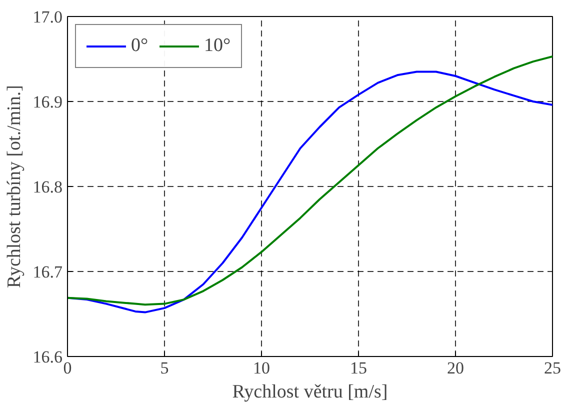 This screenshot has height=405, width=566. I want to click on y-axis-title: Rychlost turbíny [ot./min.], so click(14, 186).